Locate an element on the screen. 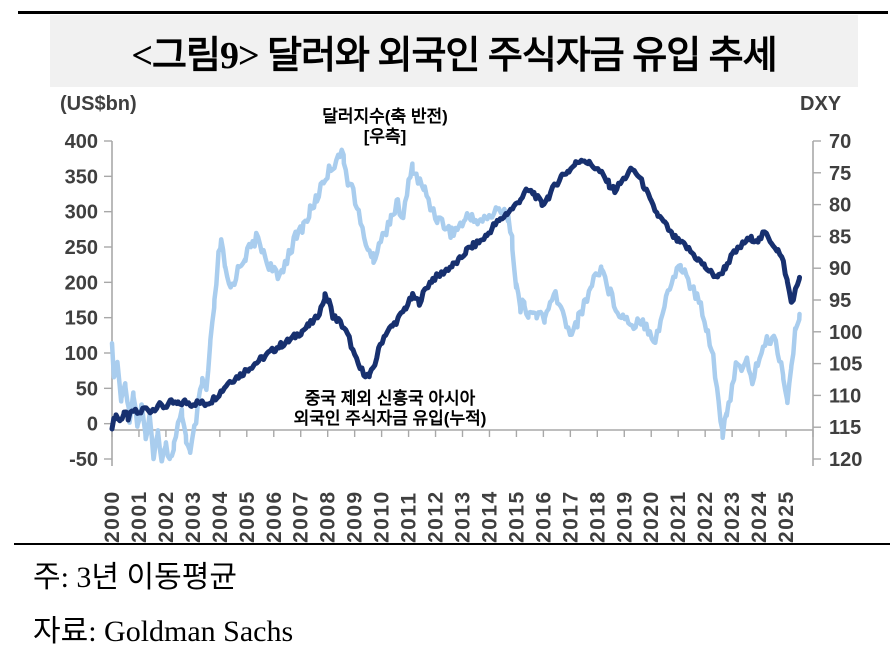 This screenshot has width=890, height=671. flows-series-label-line2: 외국인 주식자금 유입(누적) is located at coordinates (390, 418).